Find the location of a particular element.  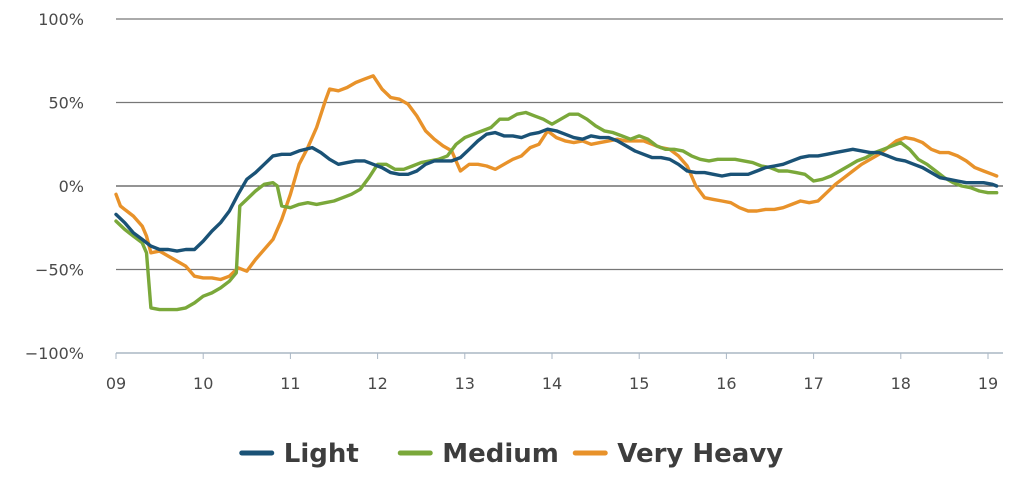

y-tick-label: −100% is located at coordinates (54, 353).